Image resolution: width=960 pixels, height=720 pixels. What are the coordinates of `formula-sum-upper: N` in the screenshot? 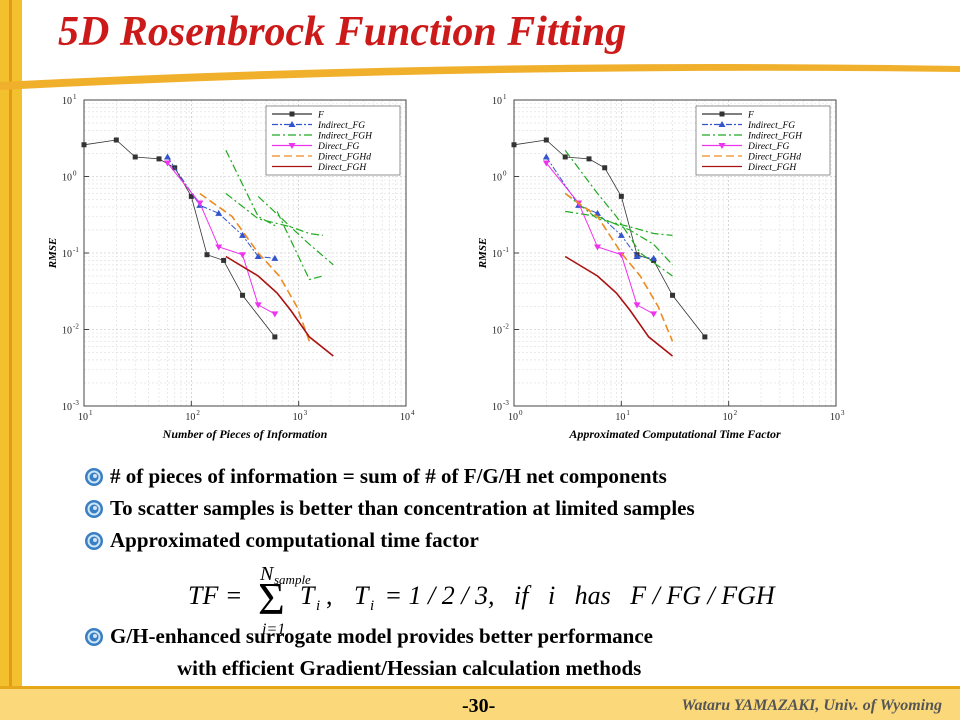 It's located at (267, 574).